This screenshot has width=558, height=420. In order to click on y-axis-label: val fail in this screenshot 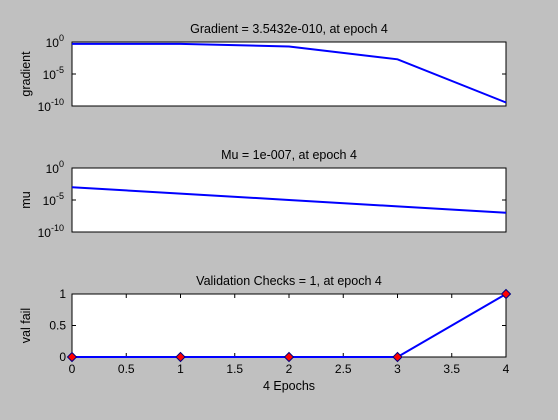, I will do `click(26, 325)`.